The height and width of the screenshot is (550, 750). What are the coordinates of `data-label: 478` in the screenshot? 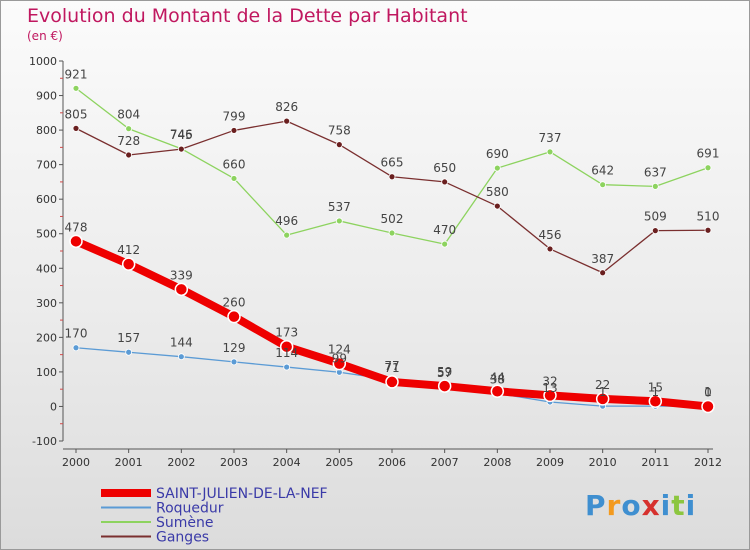 It's located at (76, 227).